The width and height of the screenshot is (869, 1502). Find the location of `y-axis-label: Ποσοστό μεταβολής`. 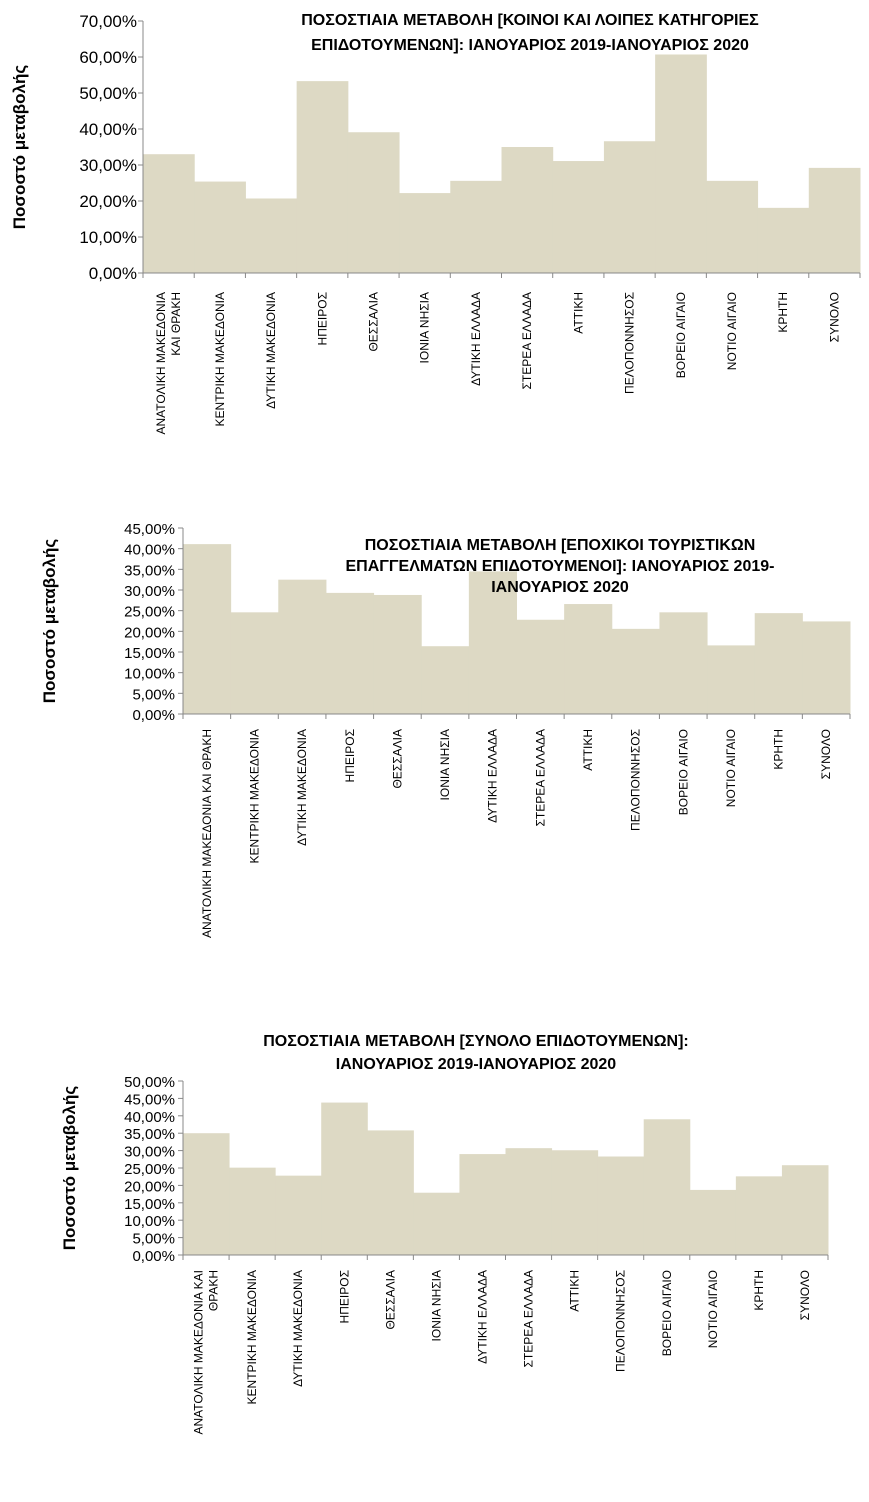

y-axis-label: Ποσοστό μεταβολής is located at coordinates (69, 1168).